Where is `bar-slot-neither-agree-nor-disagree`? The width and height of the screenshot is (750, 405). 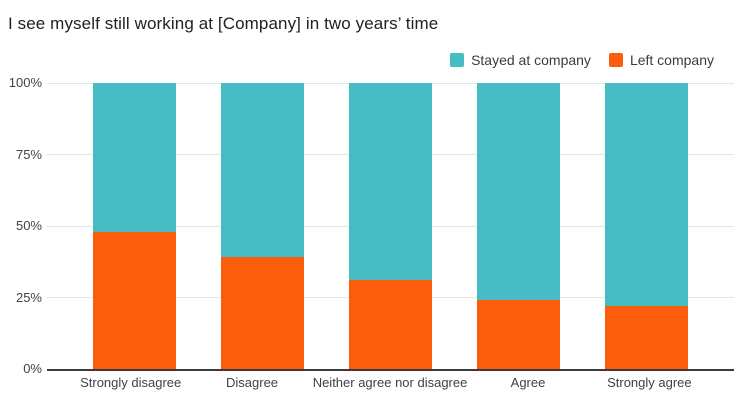
bar-slot-neither-agree-nor-disagree is located at coordinates (390, 226).